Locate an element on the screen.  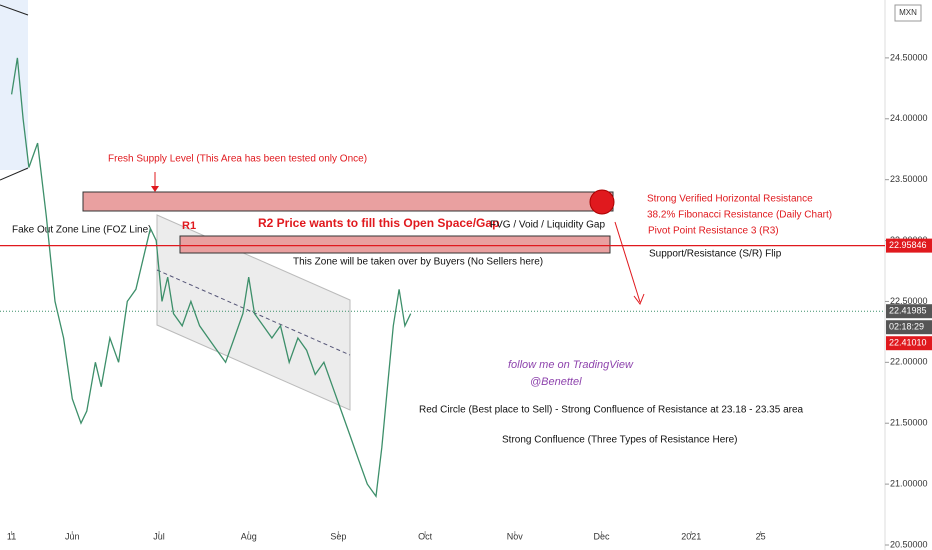
annotation: Fake Out Zone Line (FOZ Line) is located at coordinates (82, 230).